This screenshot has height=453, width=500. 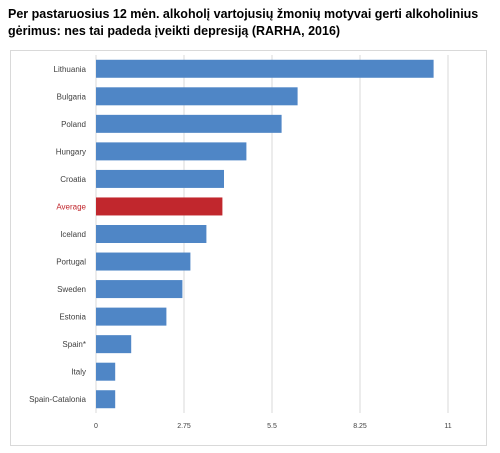 I want to click on bar-hungary, so click(x=171, y=151).